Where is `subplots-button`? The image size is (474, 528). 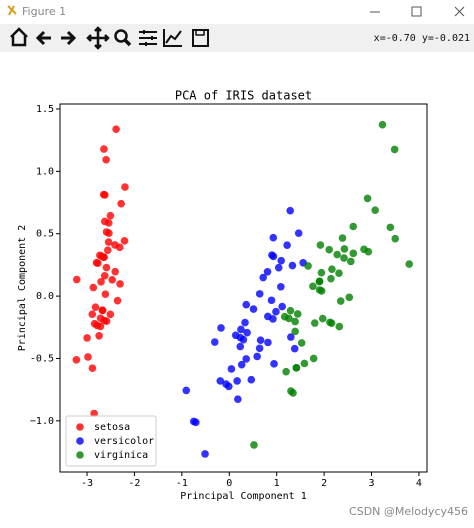 subplots-button is located at coordinates (148, 38).